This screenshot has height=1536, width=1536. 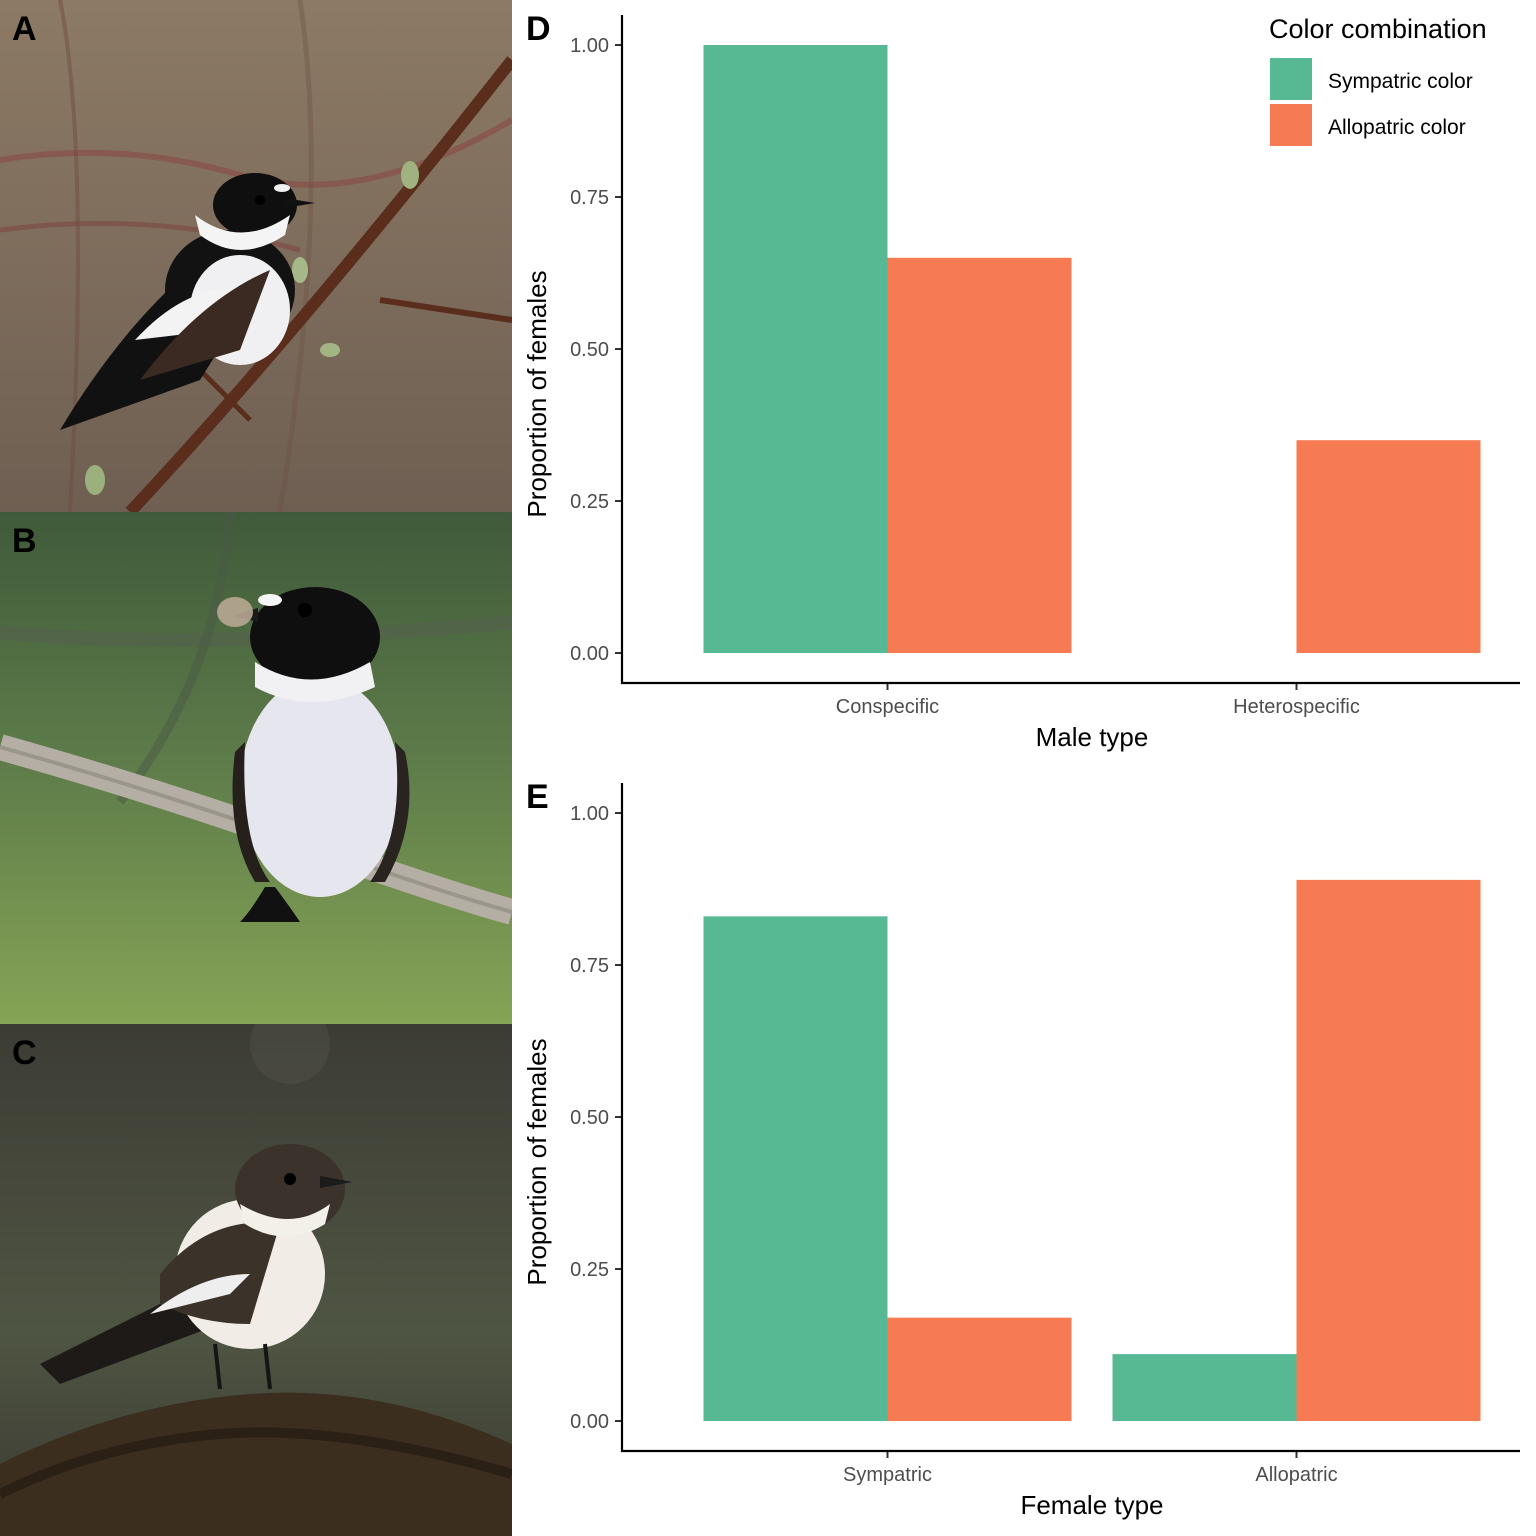 What do you see at coordinates (1092, 737) in the screenshot?
I see `x-axis-title: Male type` at bounding box center [1092, 737].